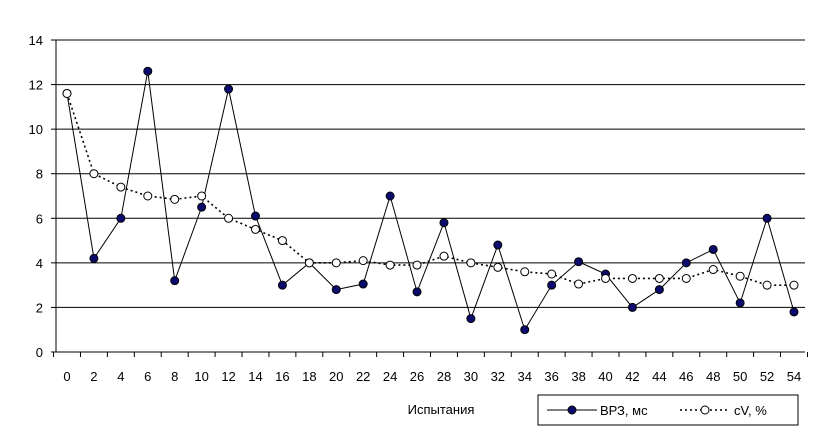 The image size is (820, 436). I want to click on y-tick-label-10: 10, so click(36, 129).